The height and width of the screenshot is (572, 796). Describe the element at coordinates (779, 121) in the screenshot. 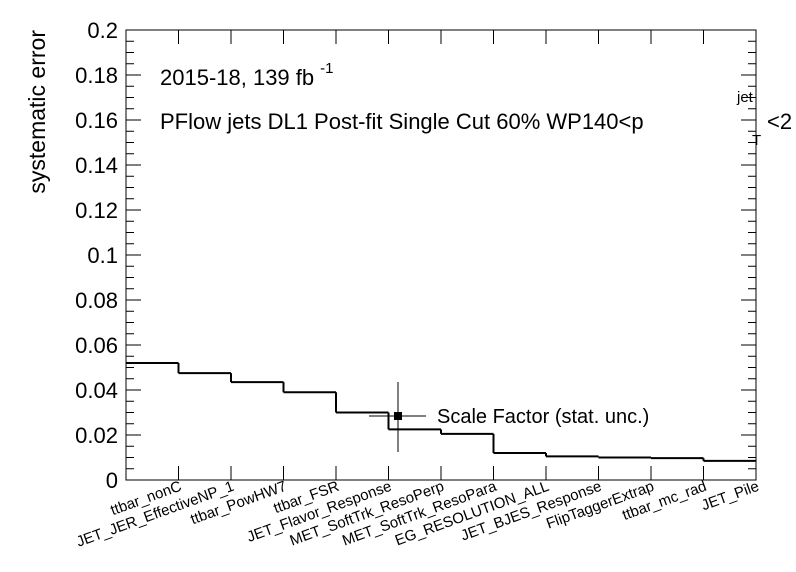

I see `annotation-tail: <2` at that location.